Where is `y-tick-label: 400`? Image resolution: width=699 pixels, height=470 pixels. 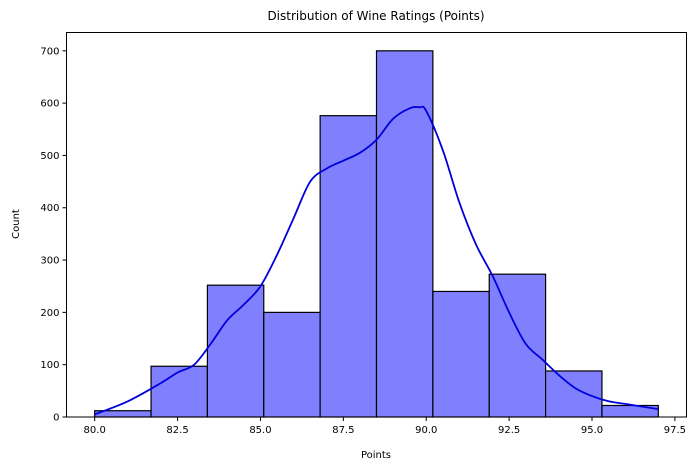 y-tick-label: 400 is located at coordinates (49, 208).